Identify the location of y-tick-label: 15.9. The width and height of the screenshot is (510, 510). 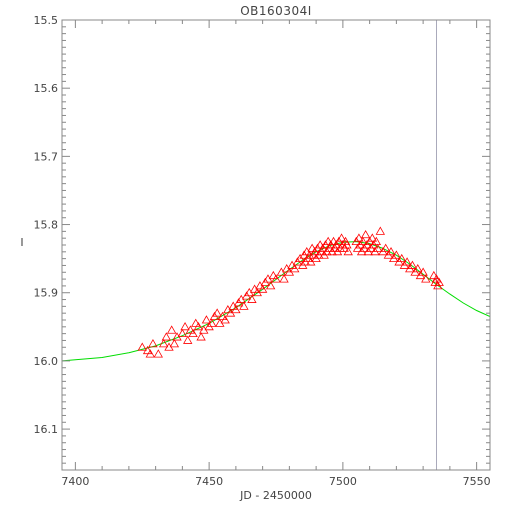
(46, 293).